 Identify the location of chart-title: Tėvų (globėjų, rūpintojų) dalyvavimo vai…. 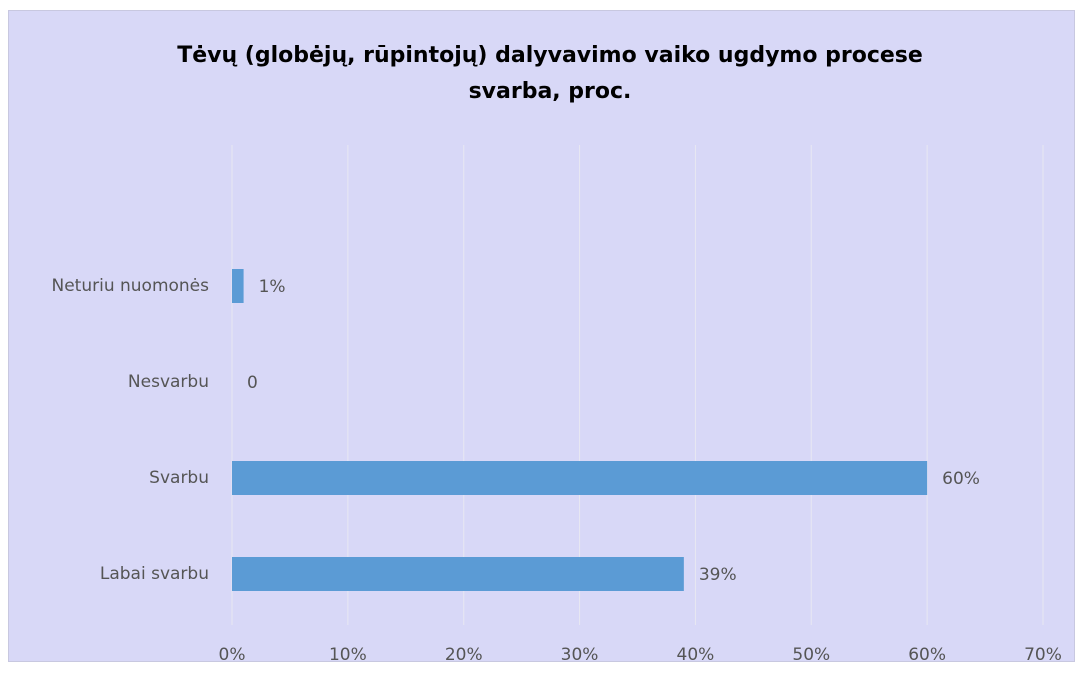
(550, 73).